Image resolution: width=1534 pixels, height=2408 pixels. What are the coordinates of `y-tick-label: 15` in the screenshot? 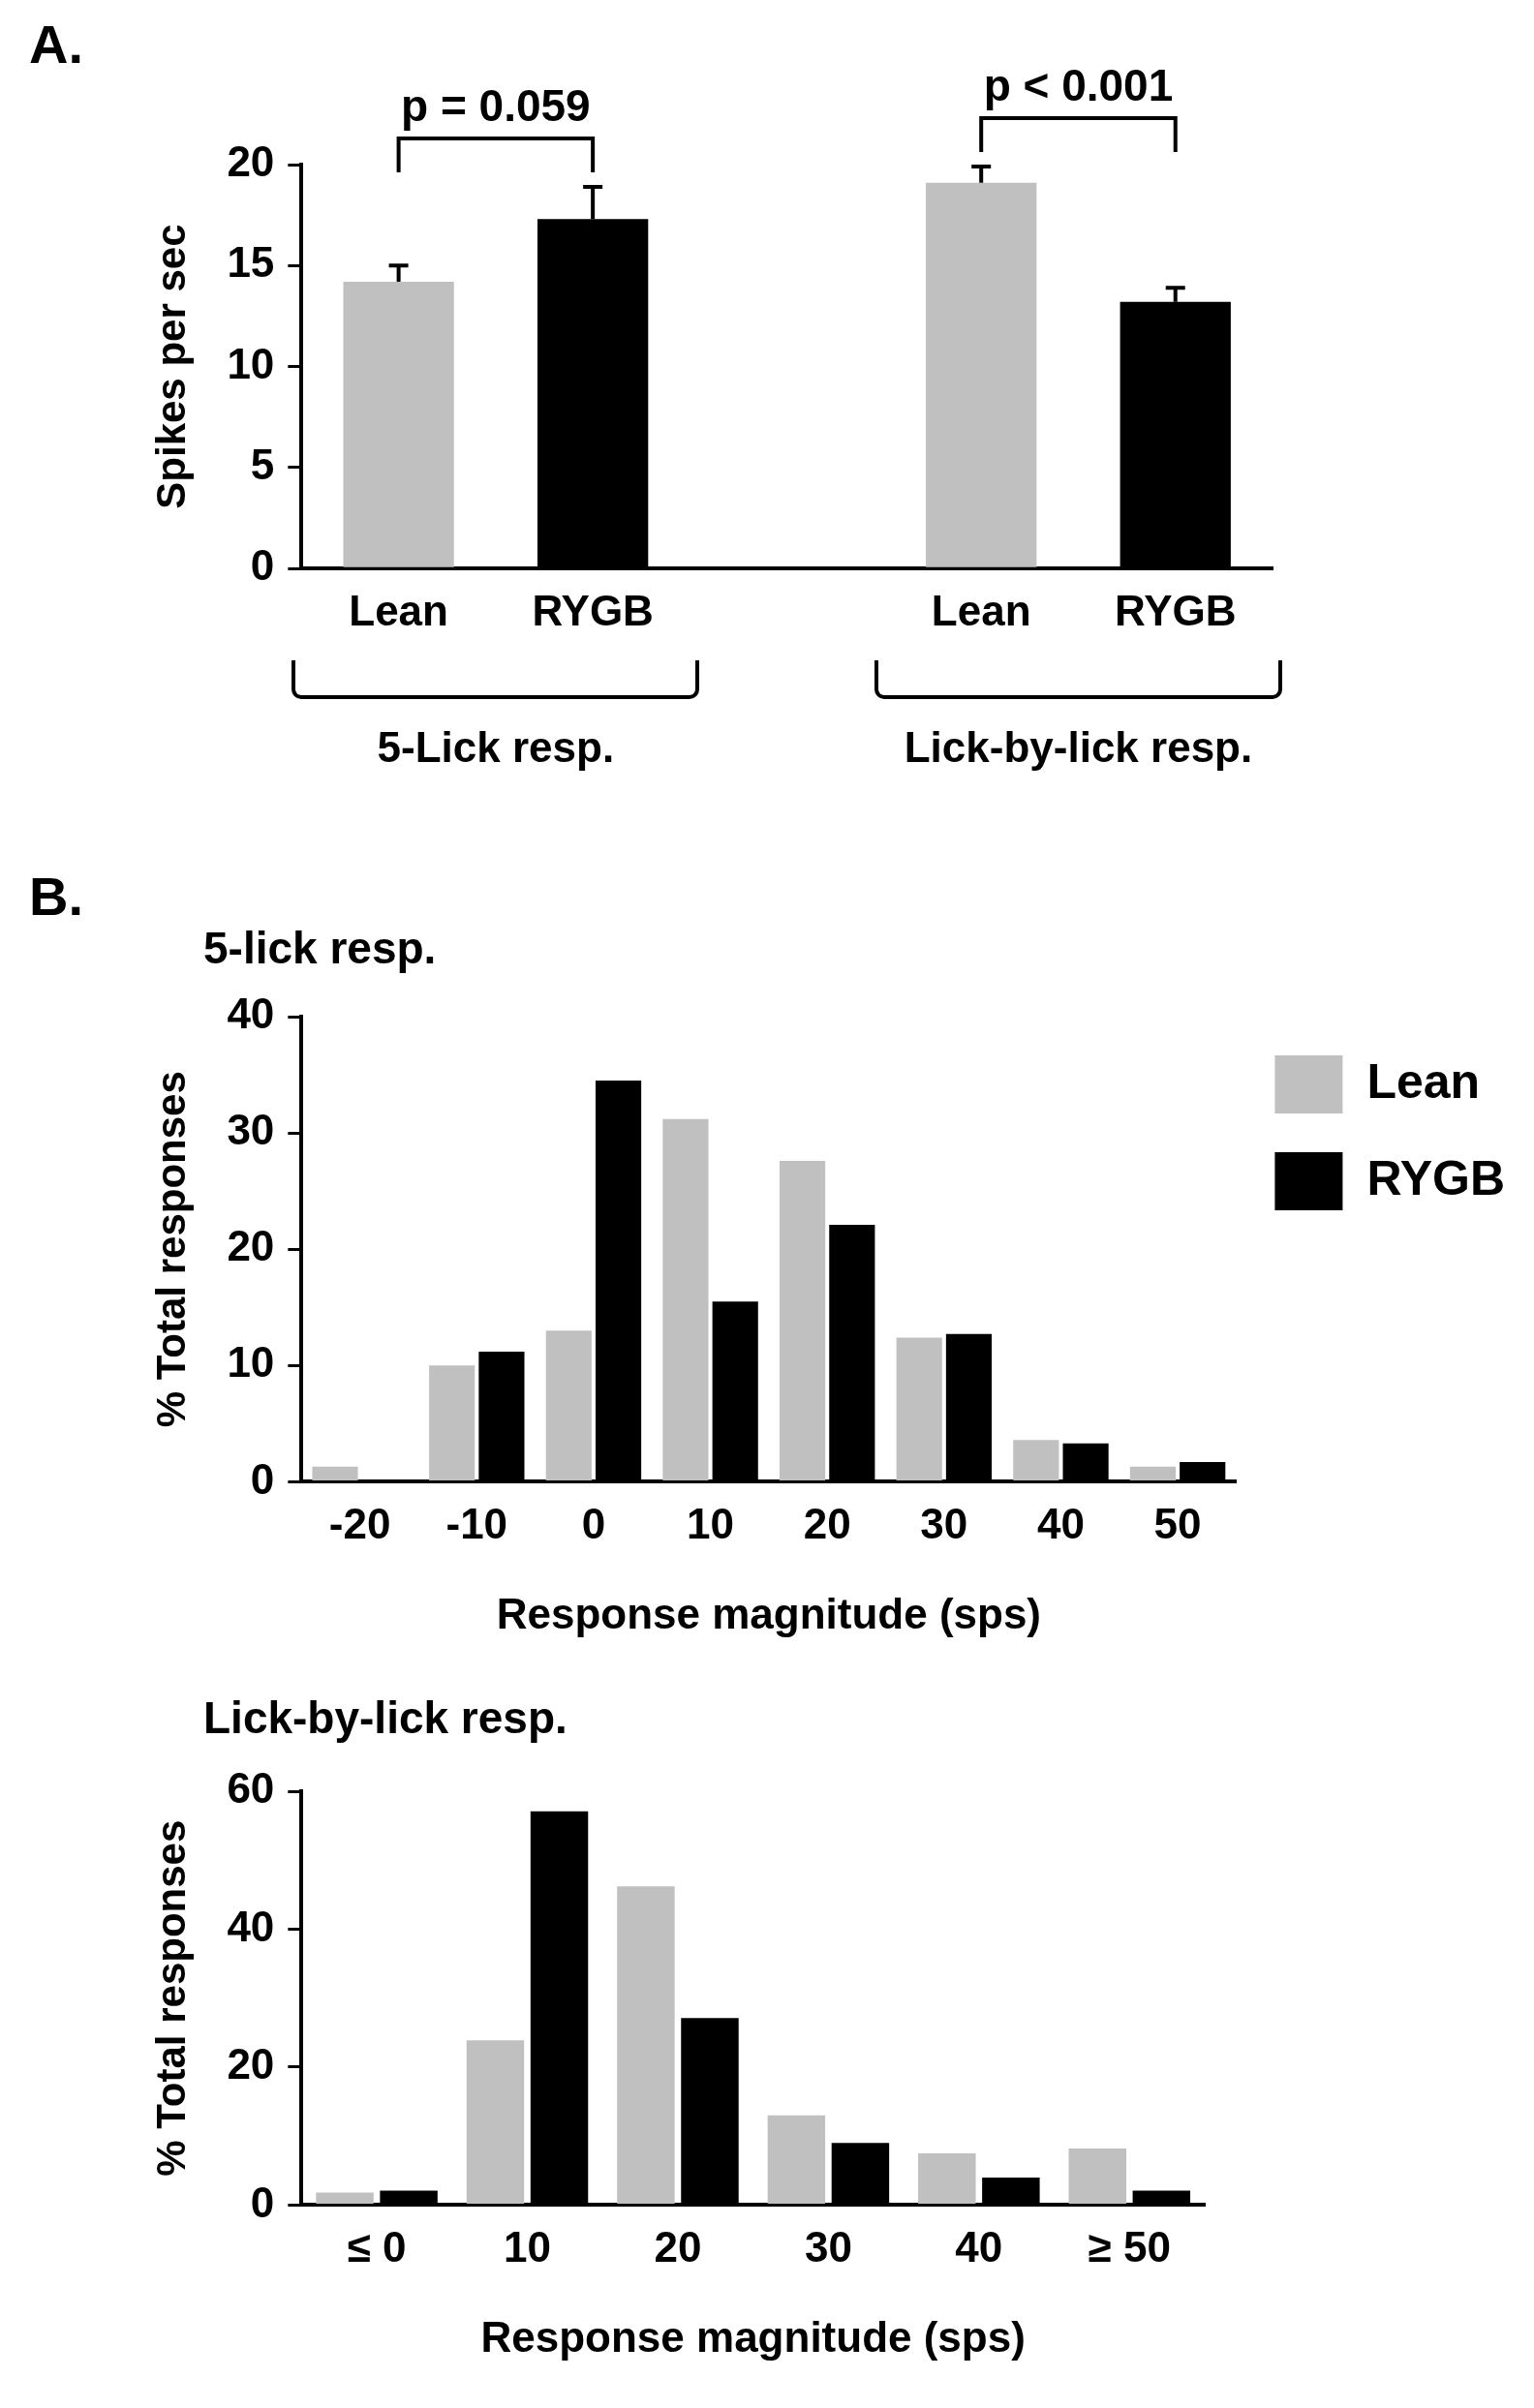 It's located at (251, 262).